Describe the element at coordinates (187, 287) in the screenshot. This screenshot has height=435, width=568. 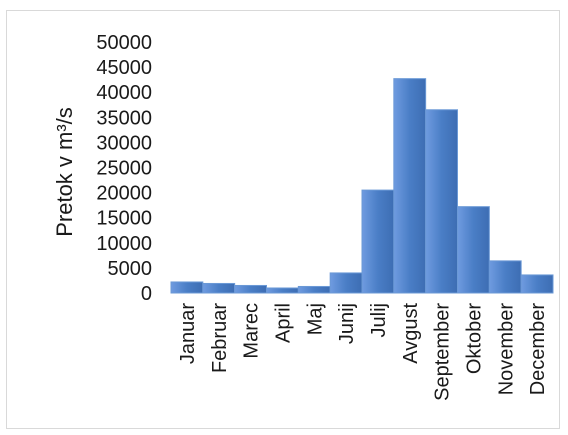
I see `bar-januar` at that location.